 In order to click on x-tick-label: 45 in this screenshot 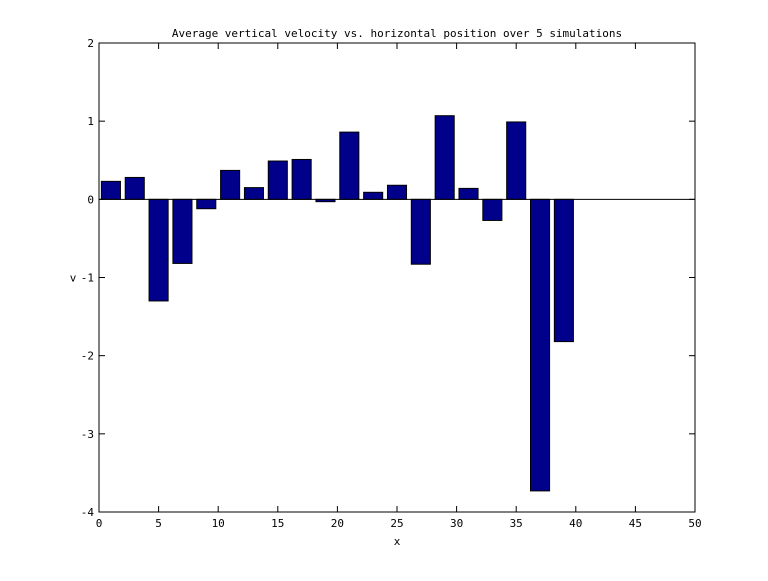, I will do `click(635, 523)`.